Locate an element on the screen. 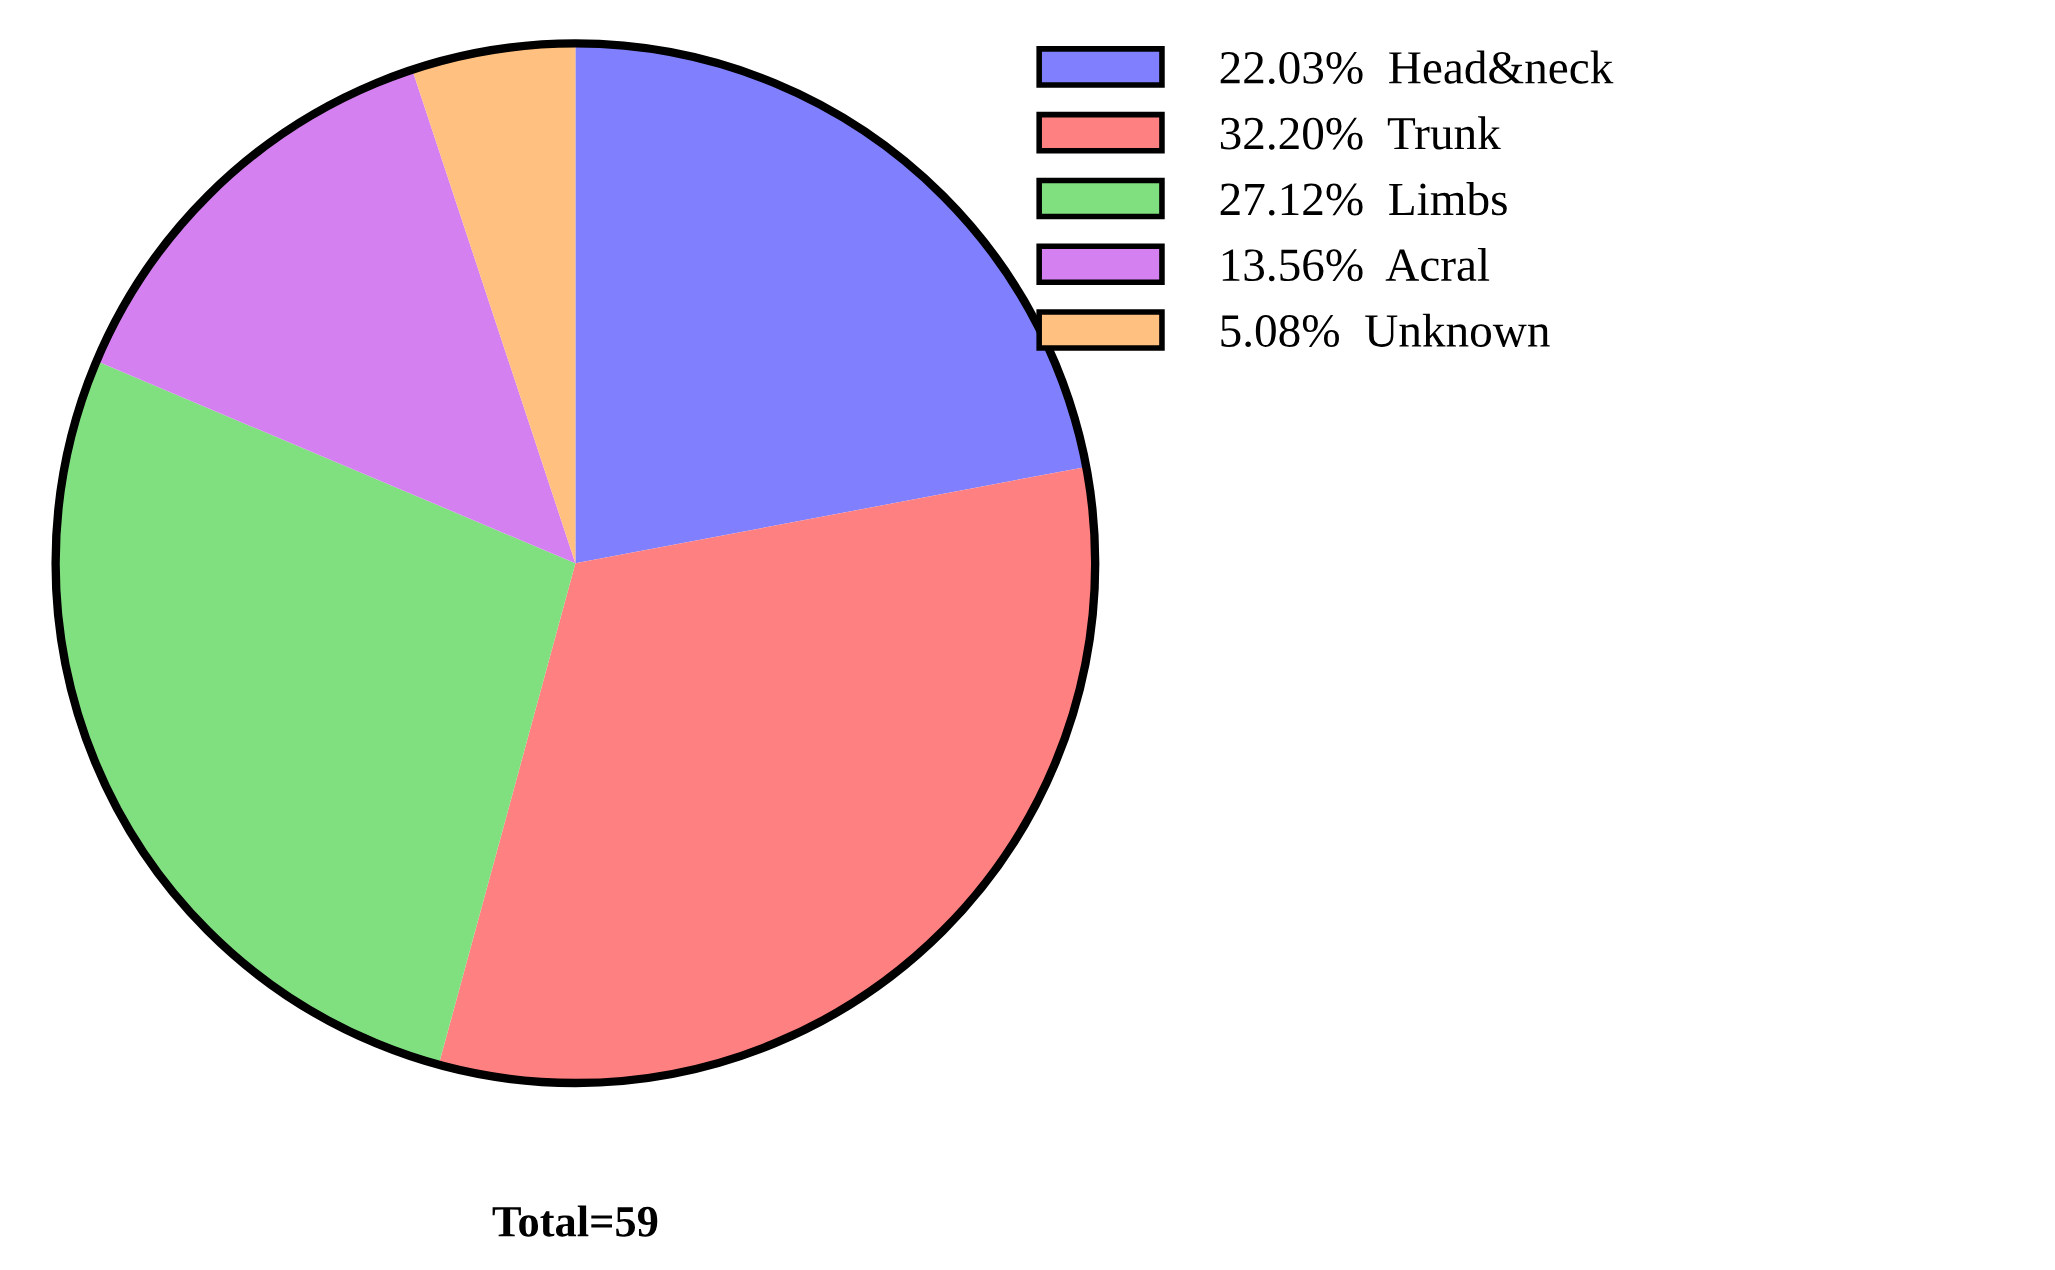 This screenshot has height=1270, width=2055. legend-label: 22.03% Head&neck is located at coordinates (1417, 67).